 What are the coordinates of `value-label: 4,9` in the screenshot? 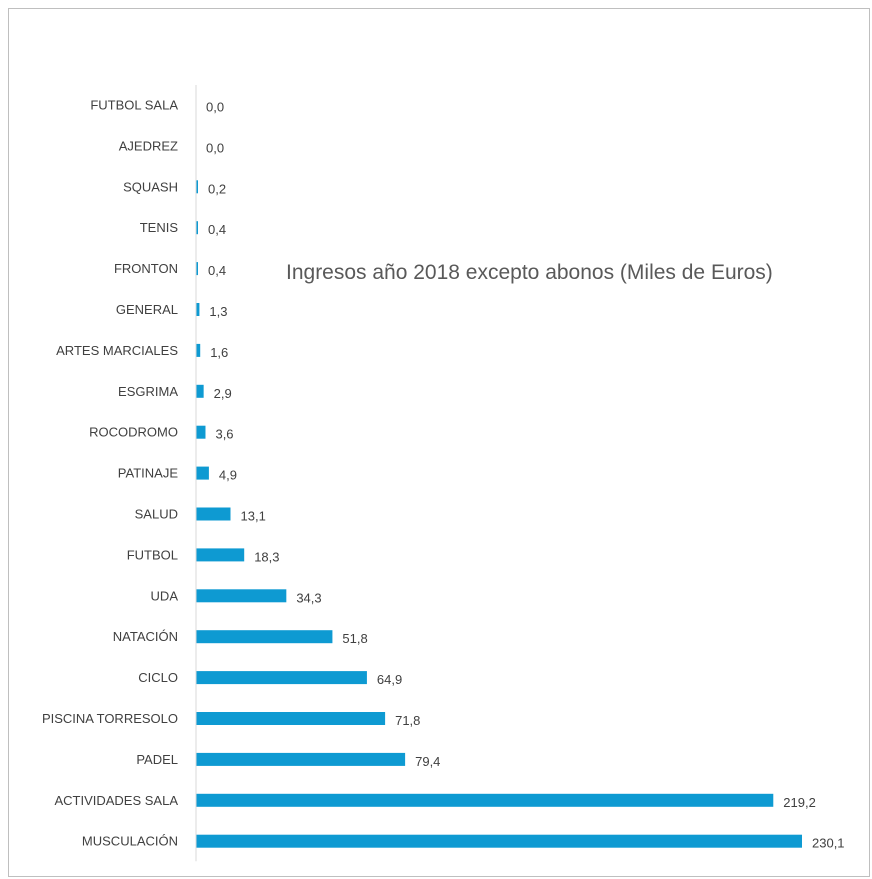 It's located at (228, 475).